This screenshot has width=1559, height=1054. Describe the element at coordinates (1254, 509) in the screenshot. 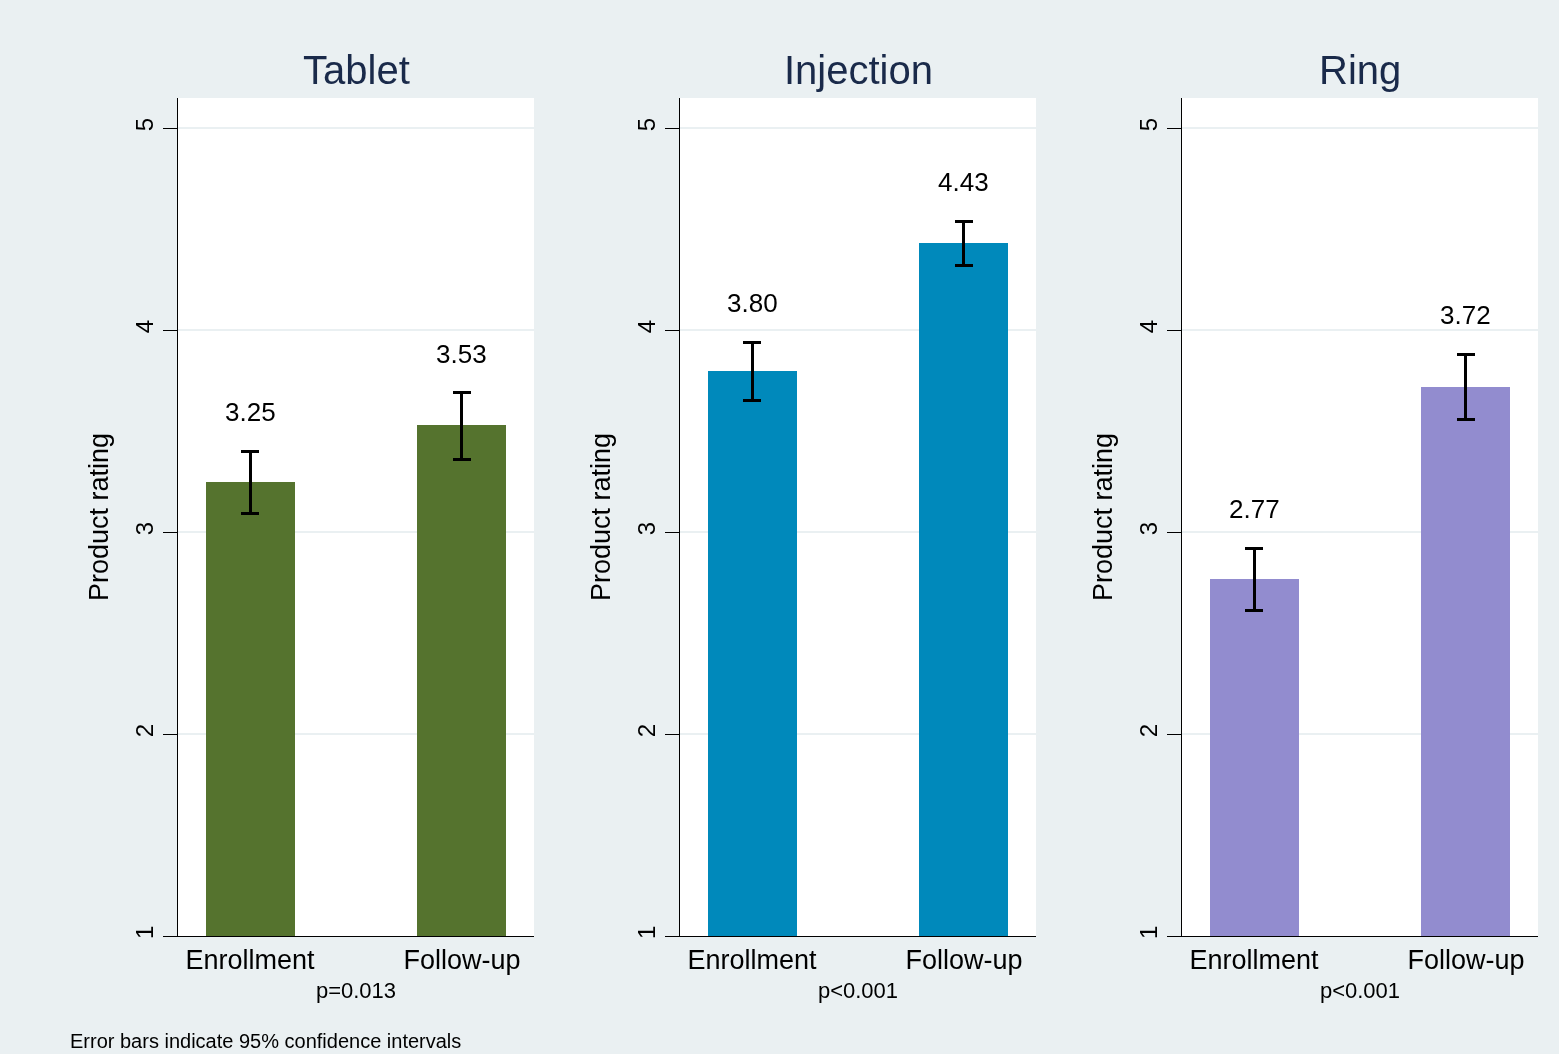

I see `data-label: 2.77` at that location.